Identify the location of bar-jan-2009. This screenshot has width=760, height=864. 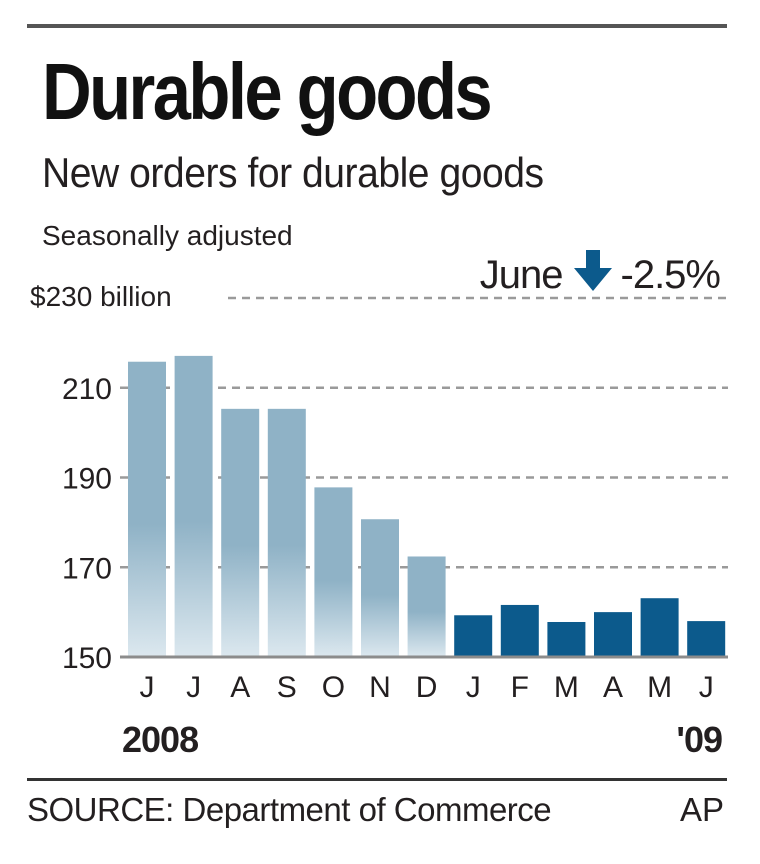
(473, 636).